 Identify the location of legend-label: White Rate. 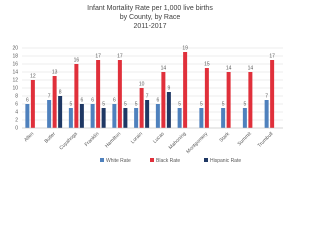
(118, 161).